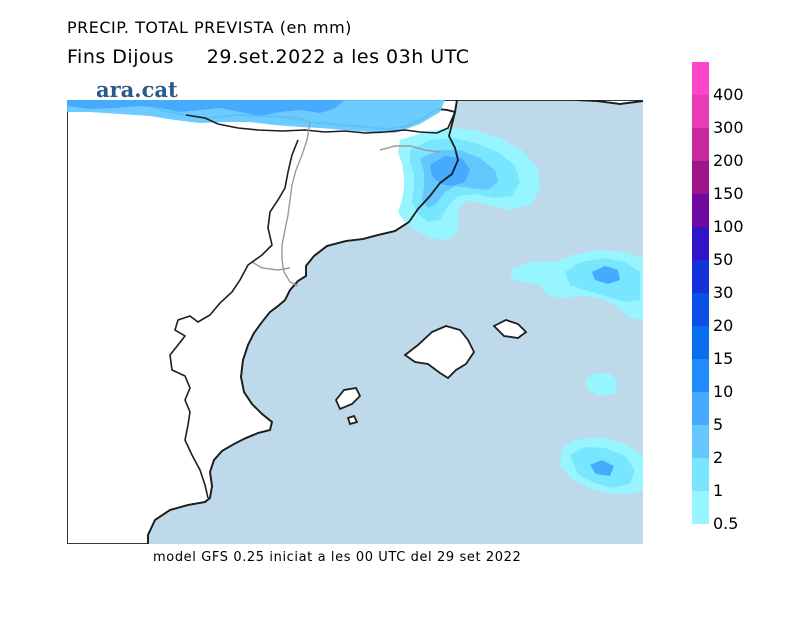 Image resolution: width=800 pixels, height=617 pixels. What do you see at coordinates (137, 89) in the screenshot?
I see `ara-cat-logo: ara.cat` at bounding box center [137, 89].